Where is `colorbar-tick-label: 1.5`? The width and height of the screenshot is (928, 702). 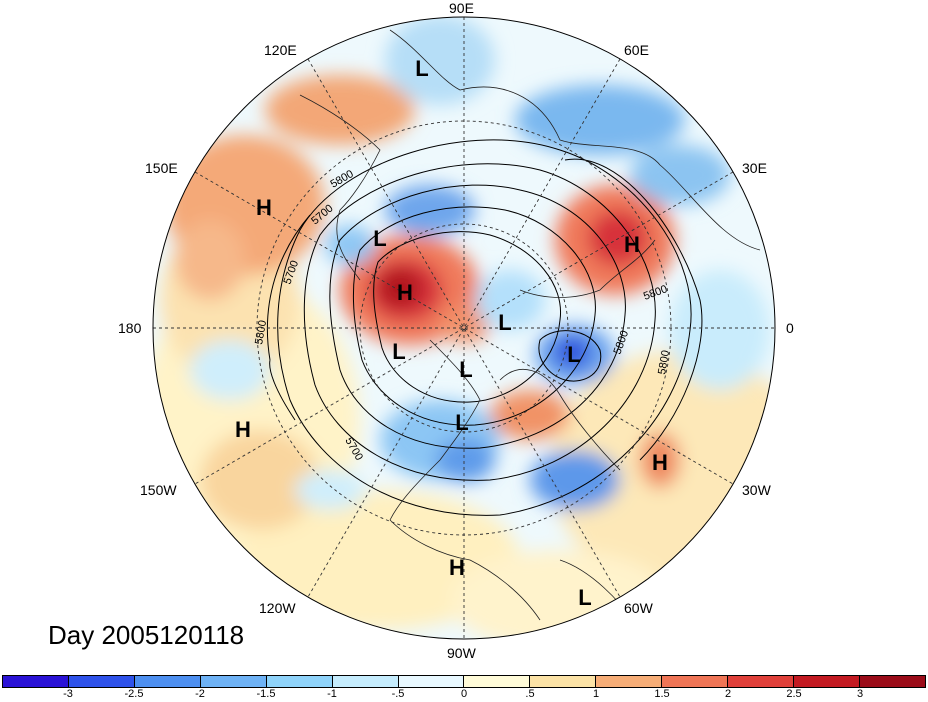
colorbar-tick-label: 1.5 is located at coordinates (662, 694).